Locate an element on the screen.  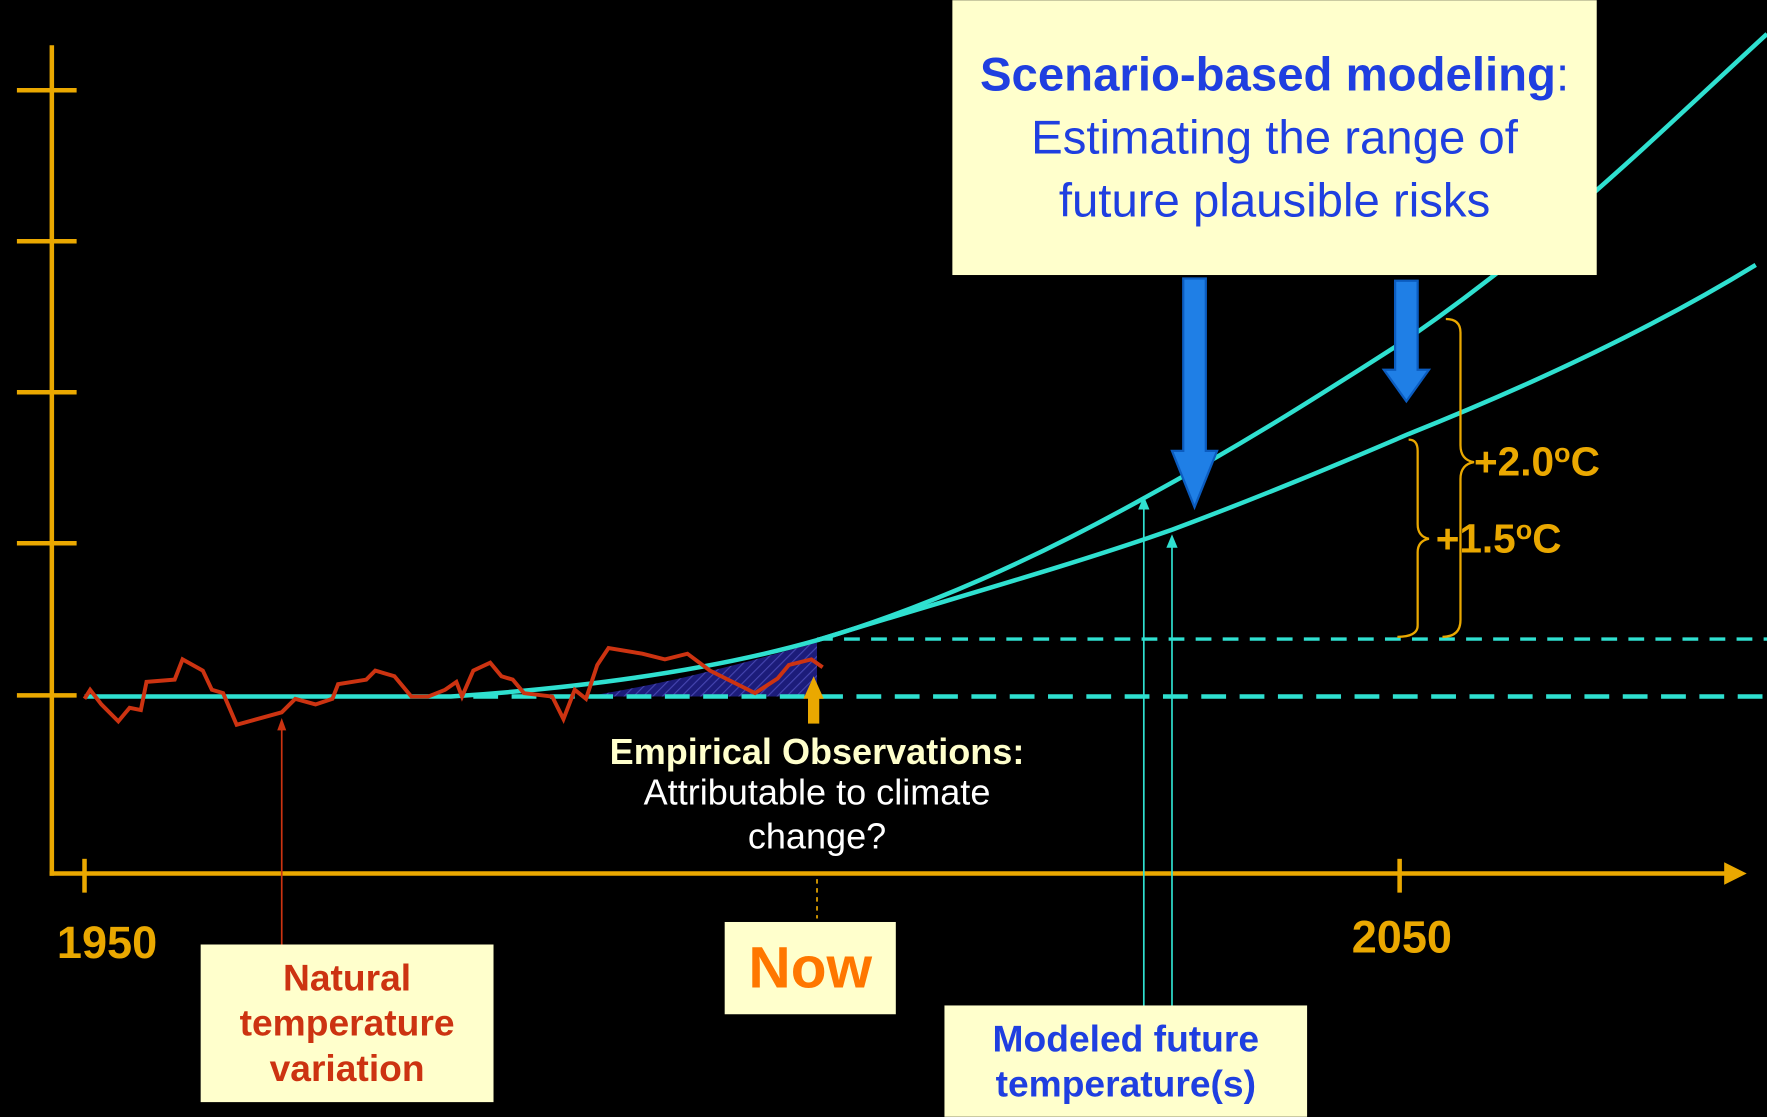
natural-variation-line is located at coordinates (453, 686).